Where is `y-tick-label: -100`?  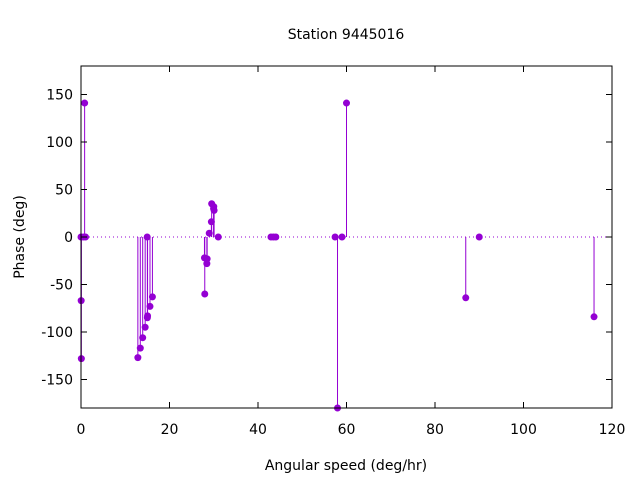
y-tick-label: -100 is located at coordinates (57, 333).